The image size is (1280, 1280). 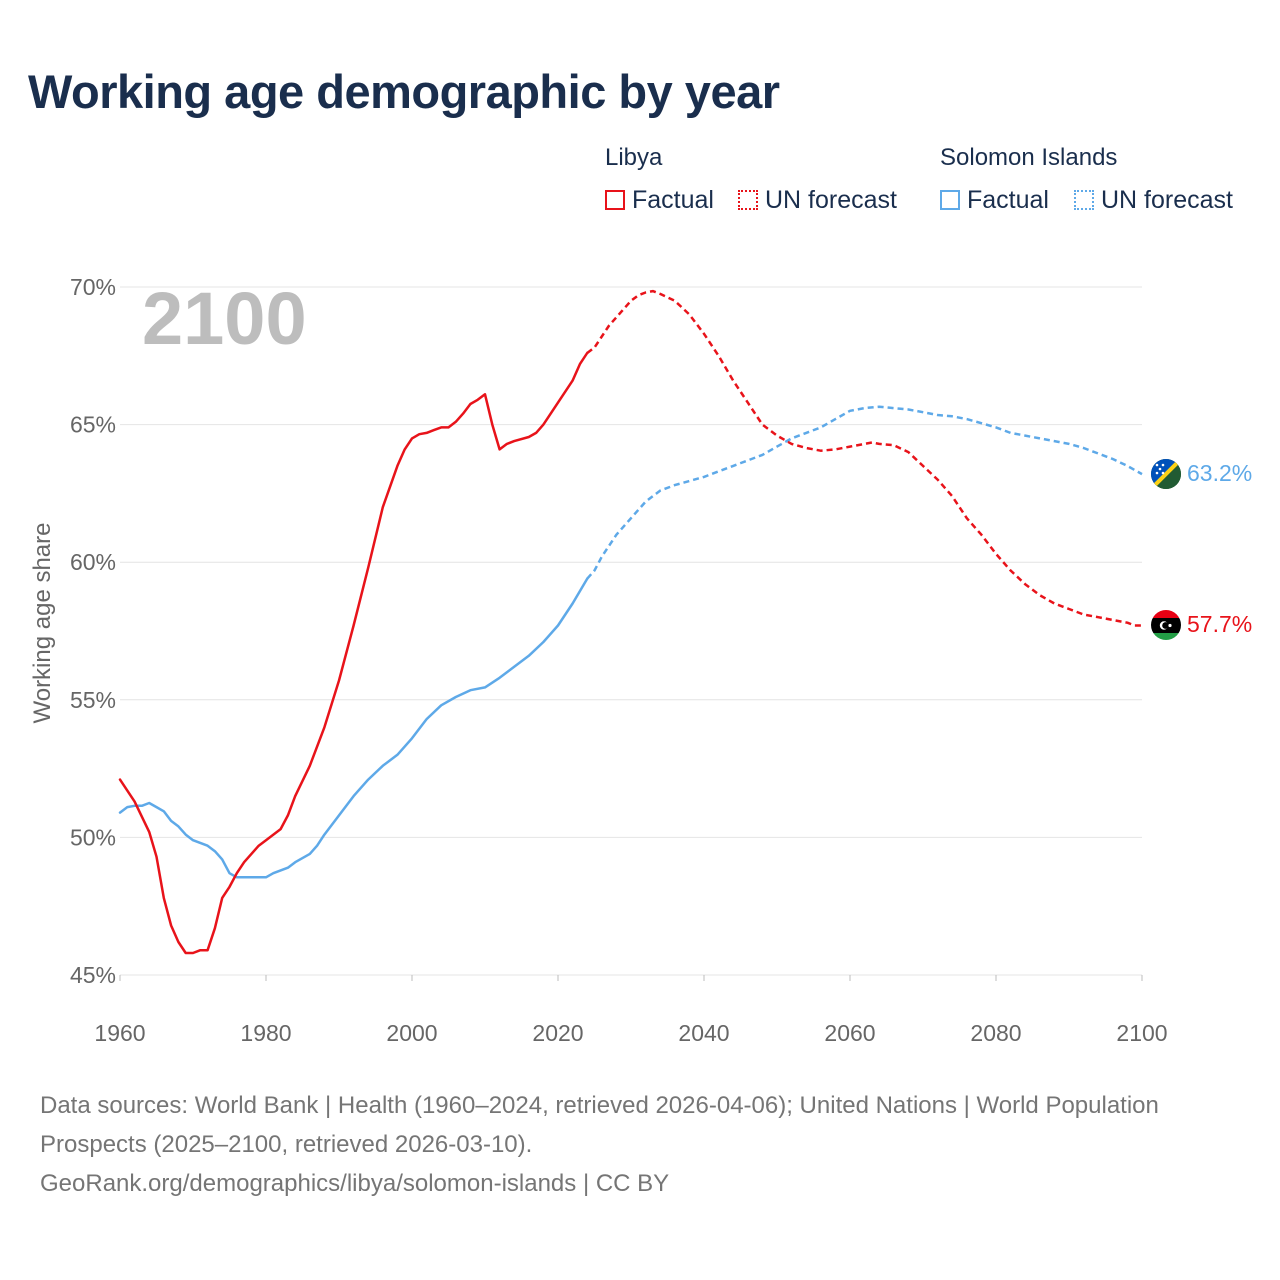 What do you see at coordinates (93, 631) in the screenshot?
I see `y-axis: 45% 50% 55% 60% 65% 70%` at bounding box center [93, 631].